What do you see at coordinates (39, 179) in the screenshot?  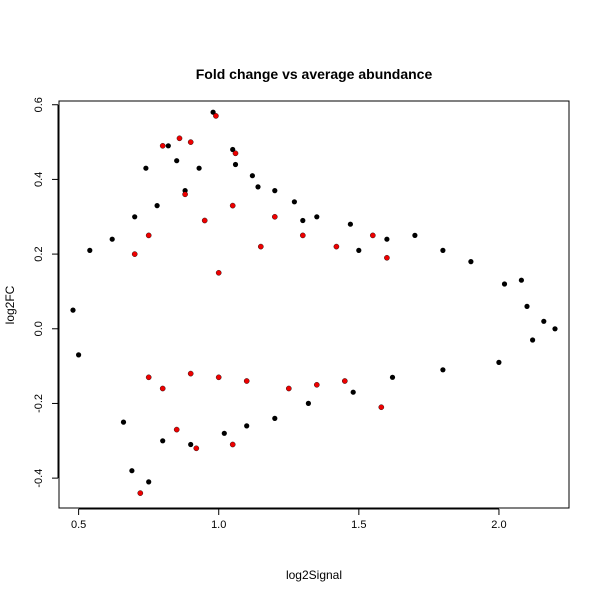 I see `y-tick-label: 0.4` at bounding box center [39, 179].